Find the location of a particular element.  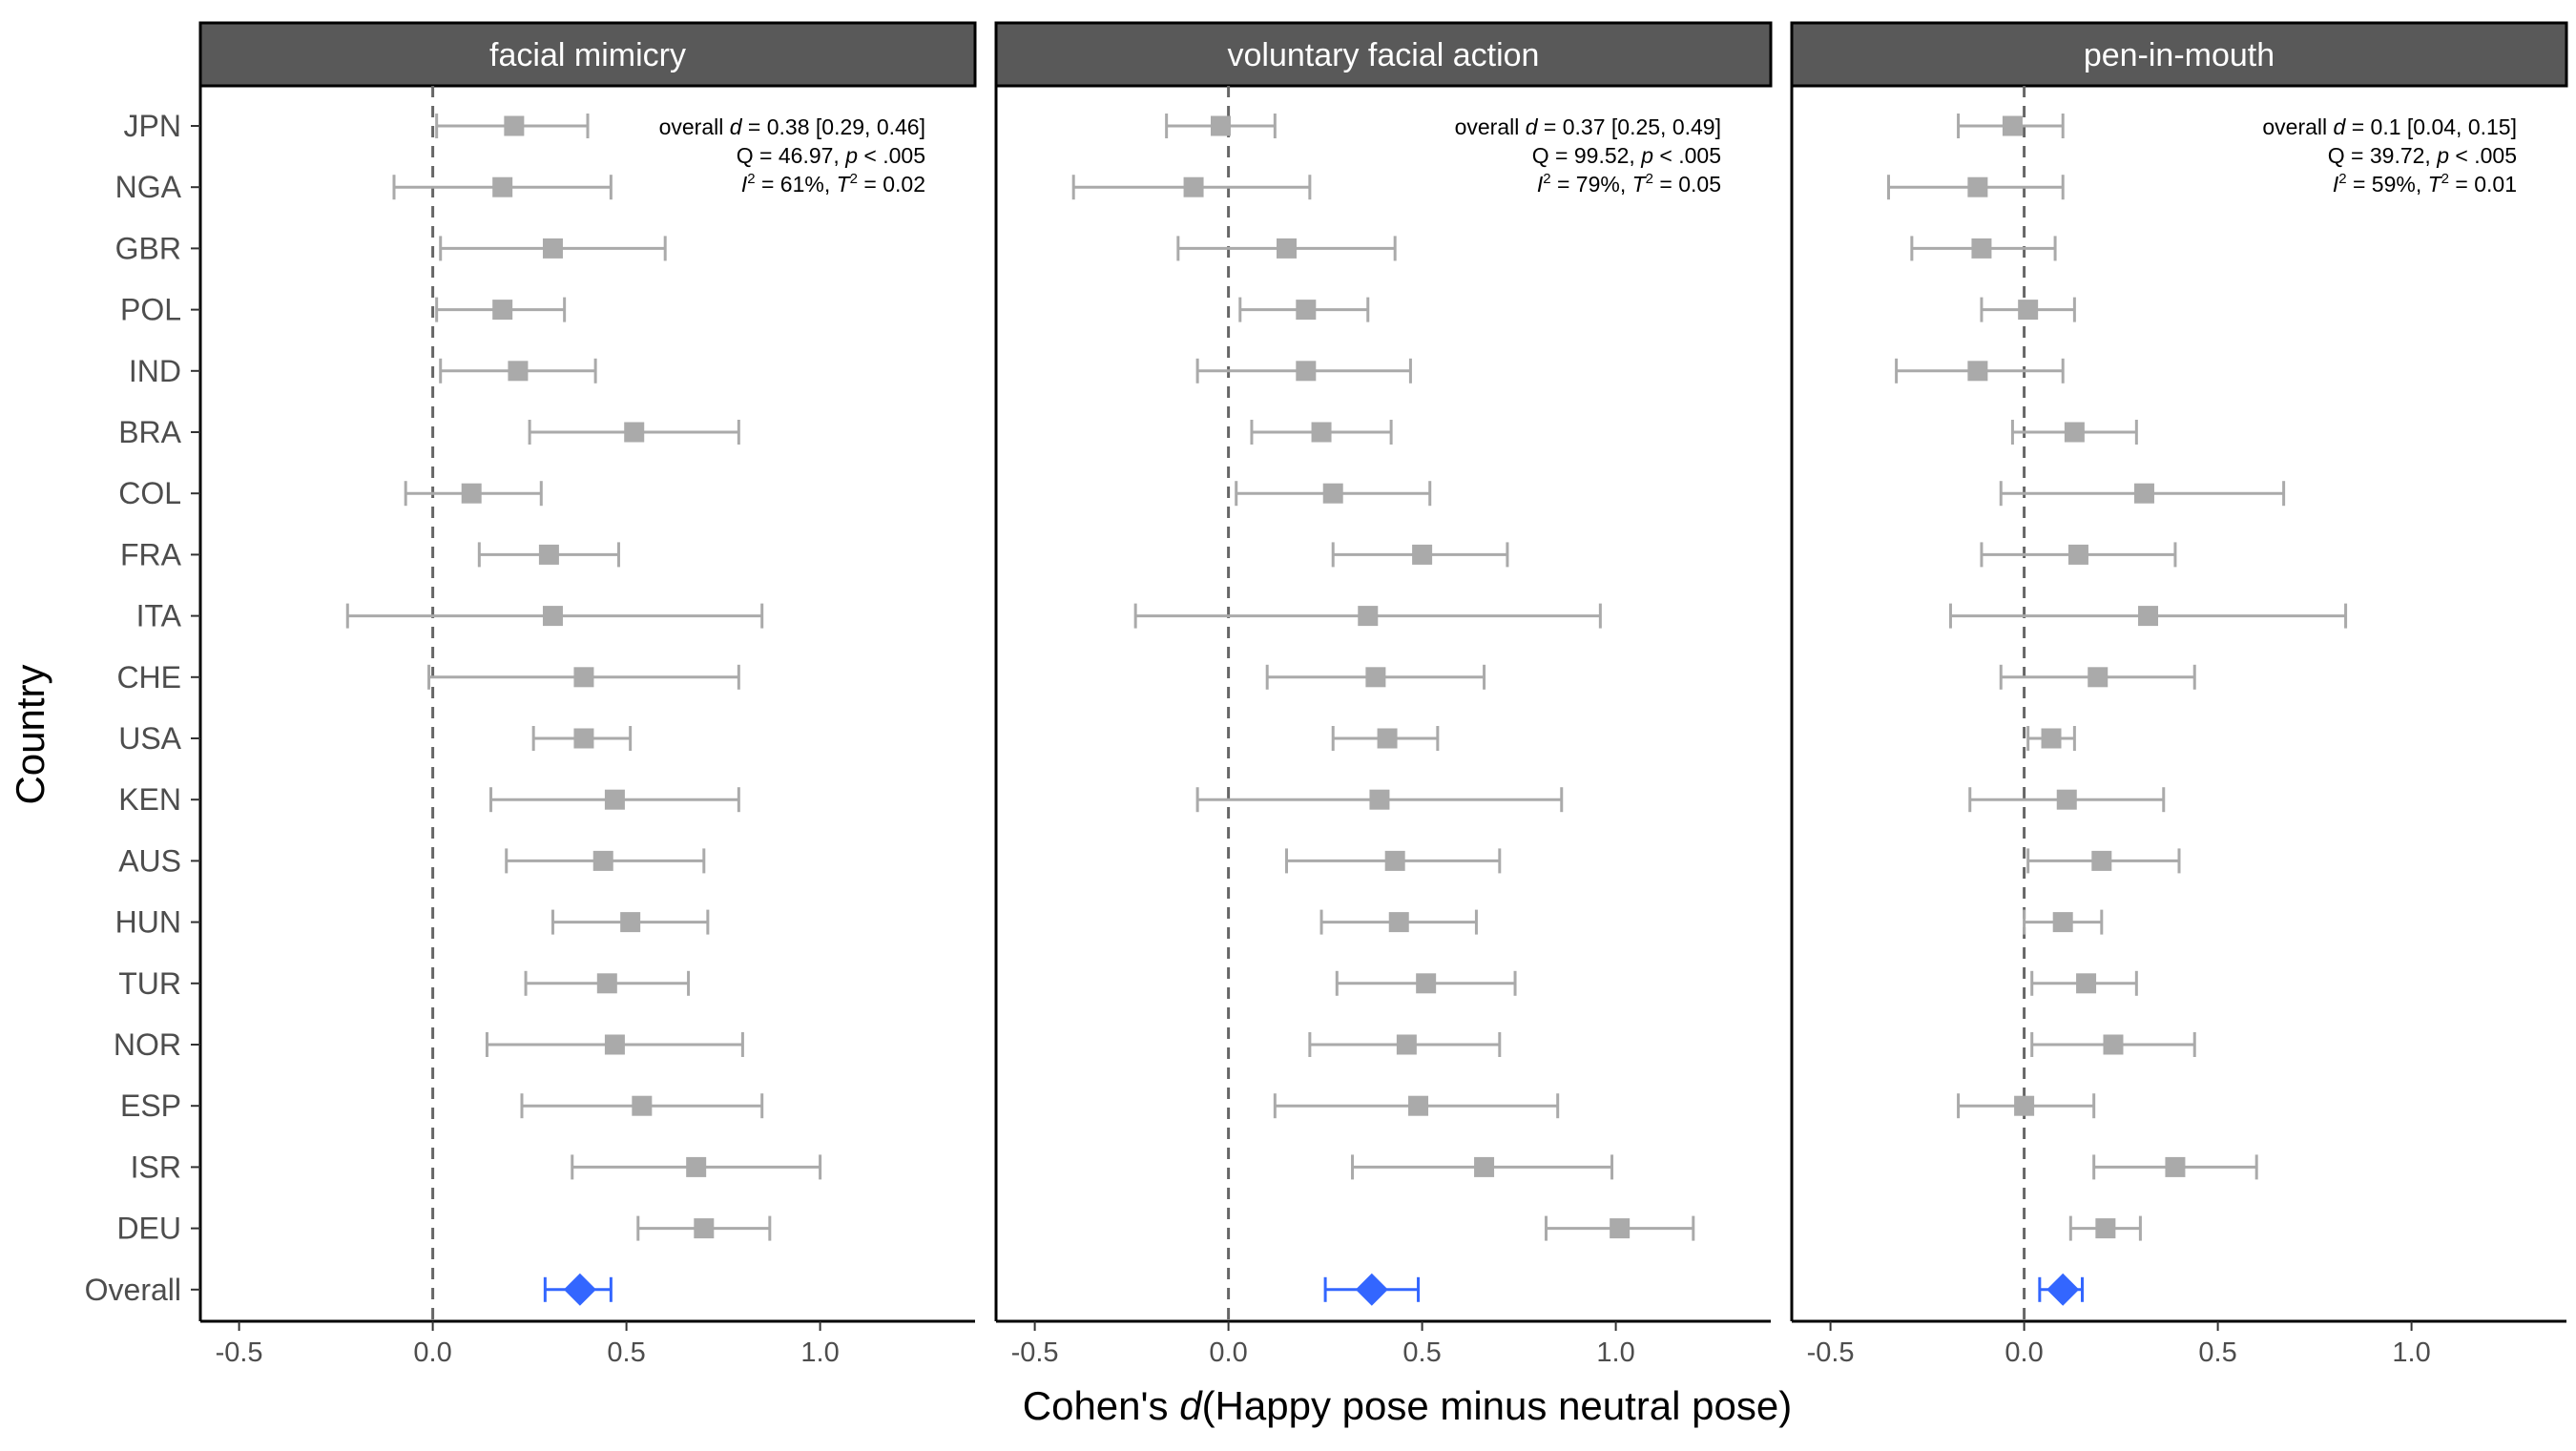

y-tick-label: AUS is located at coordinates (149, 860).